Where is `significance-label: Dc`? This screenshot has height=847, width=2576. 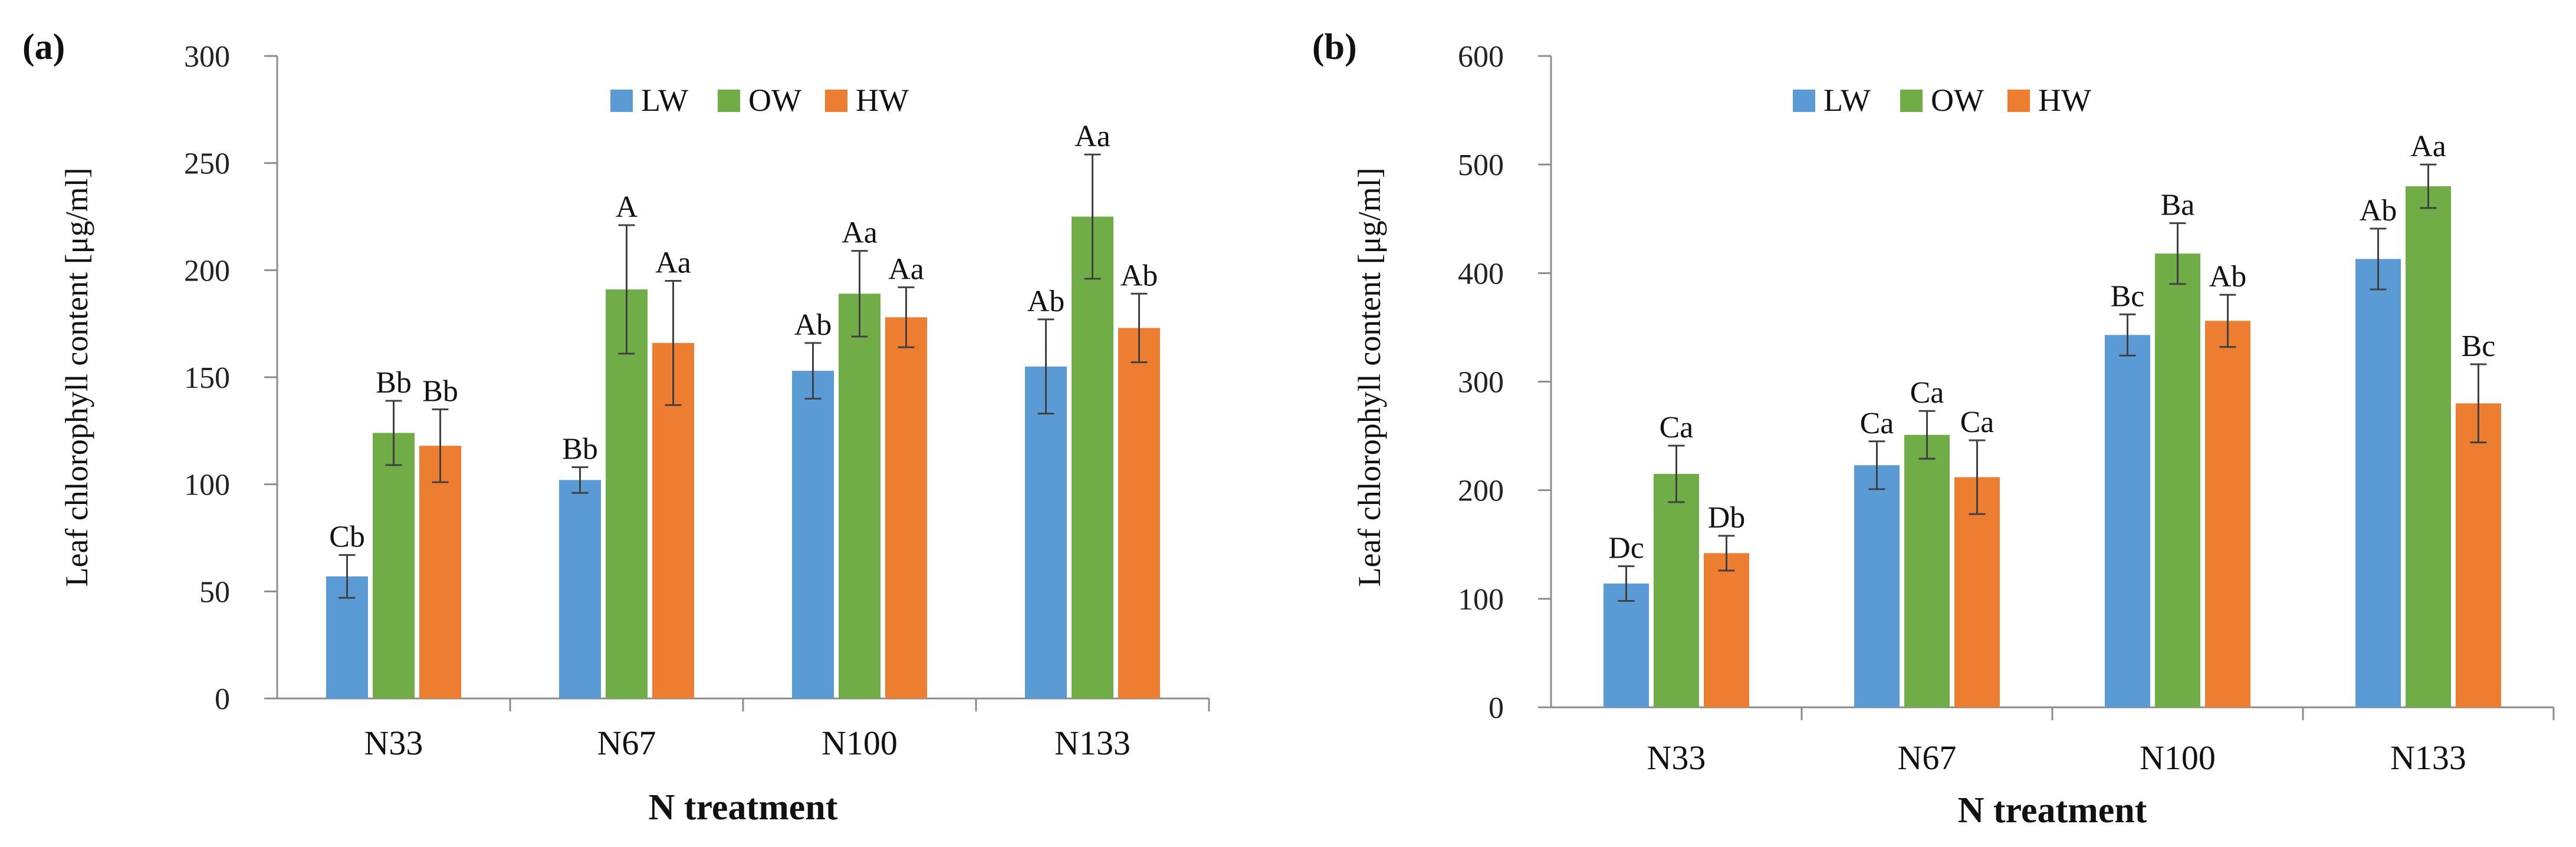
significance-label: Dc is located at coordinates (1626, 548).